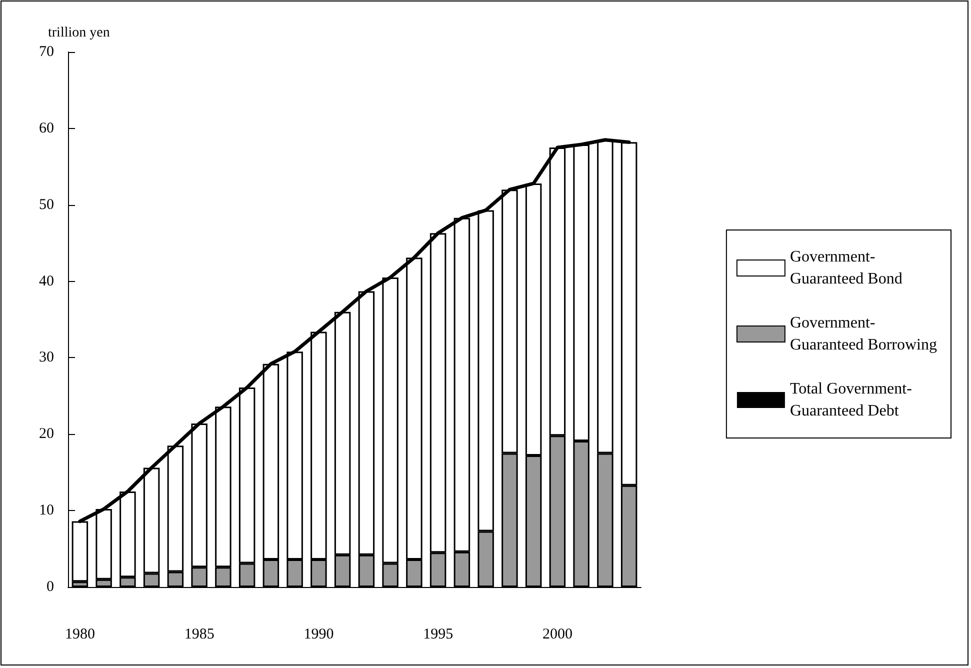  Describe the element at coordinates (46, 204) in the screenshot. I see `y-tick-label: 50` at that location.